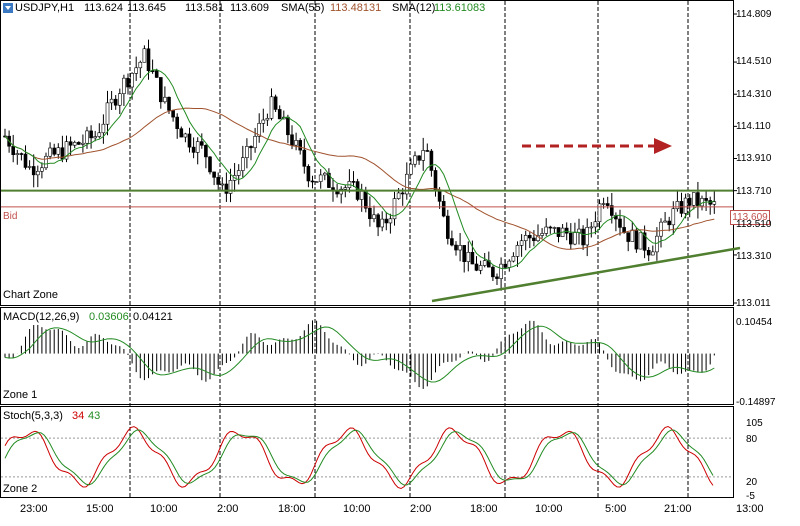  Describe the element at coordinates (94, 416) in the screenshot. I see `stoch-d-value: 43` at that location.